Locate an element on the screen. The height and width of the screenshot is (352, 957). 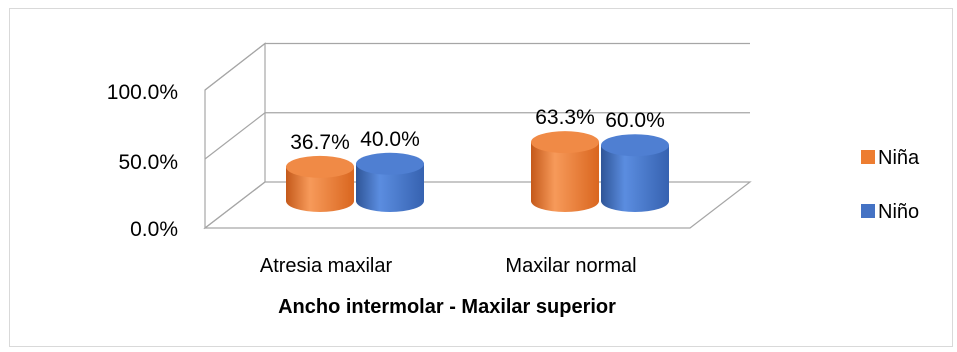
bars is located at coordinates (477, 171).